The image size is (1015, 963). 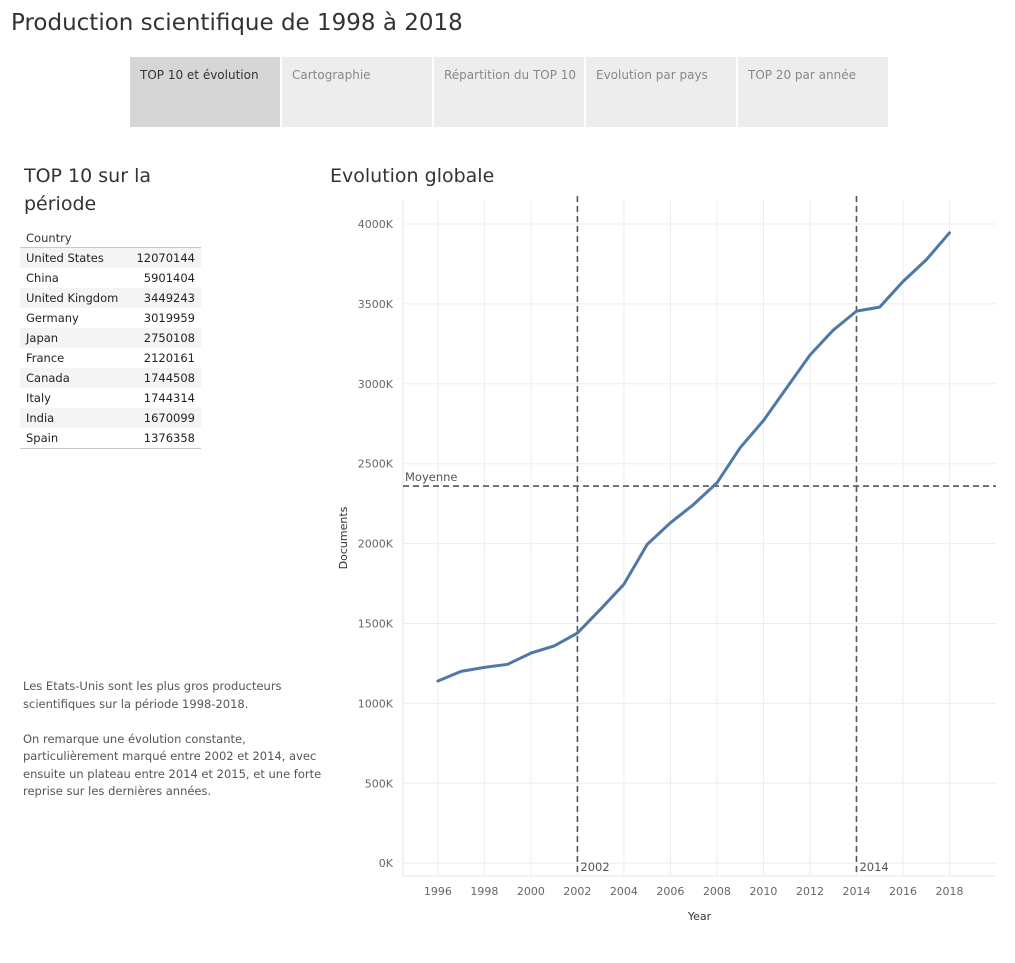 I want to click on x-tick-label: 2006, so click(x=670, y=891).